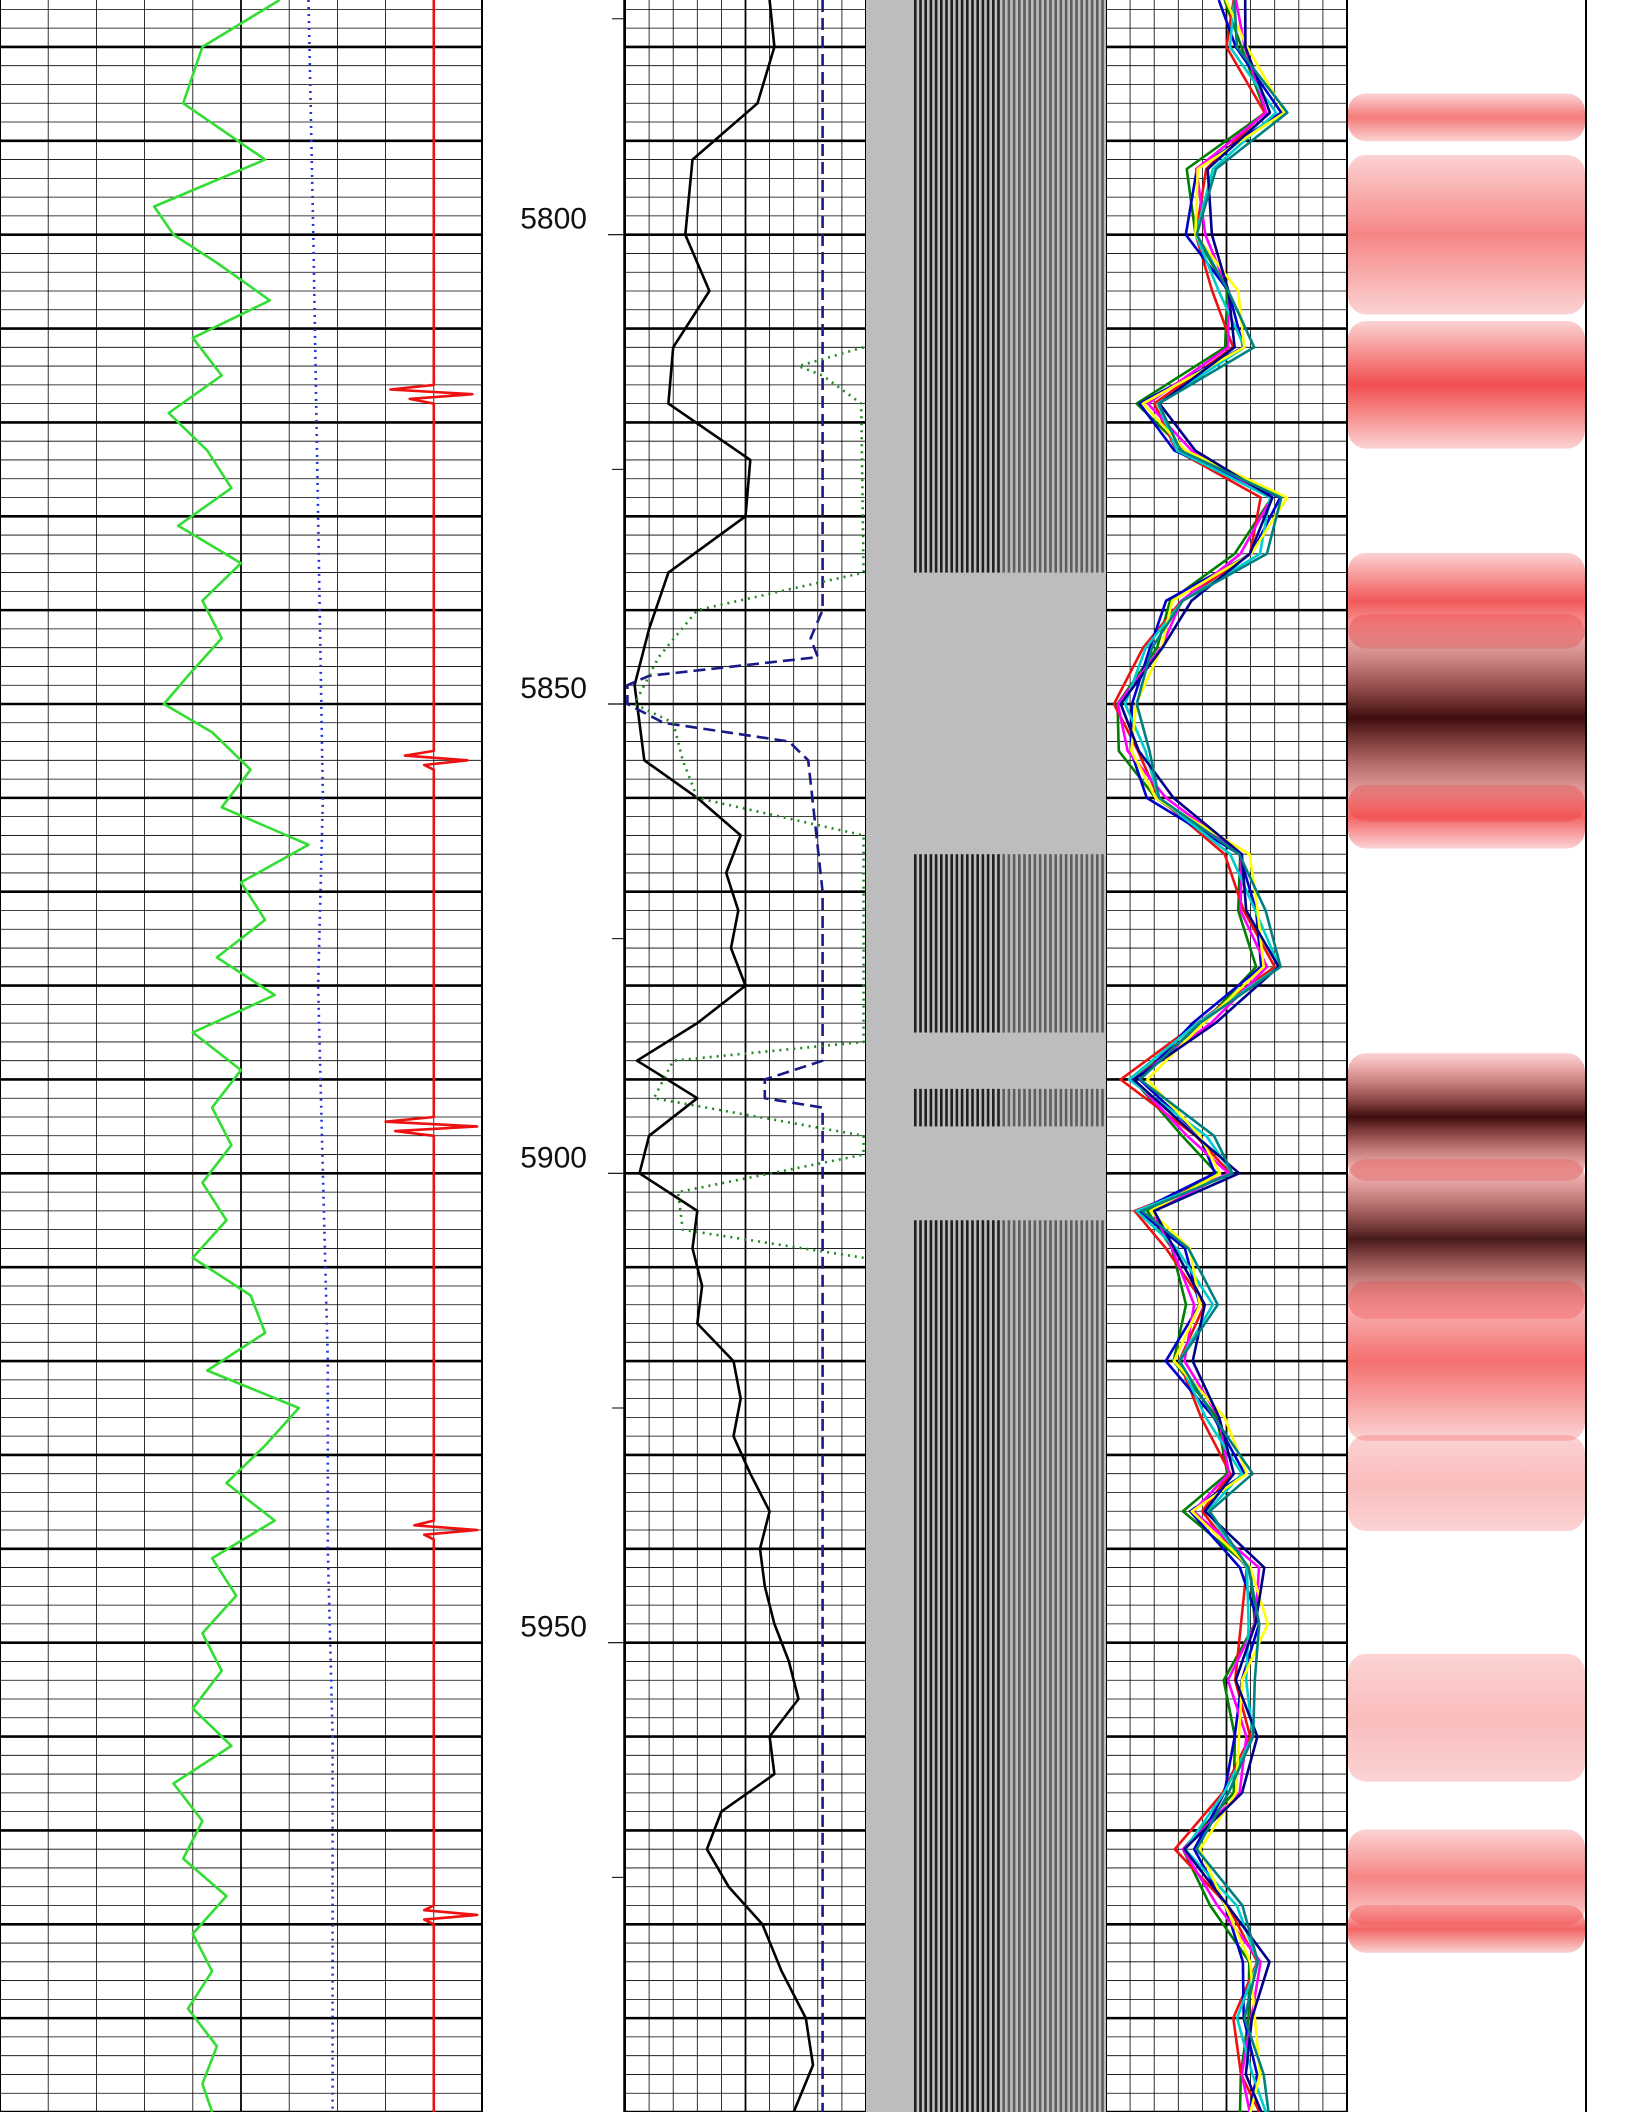  I want to click on waveform-track, so click(986, 1056).